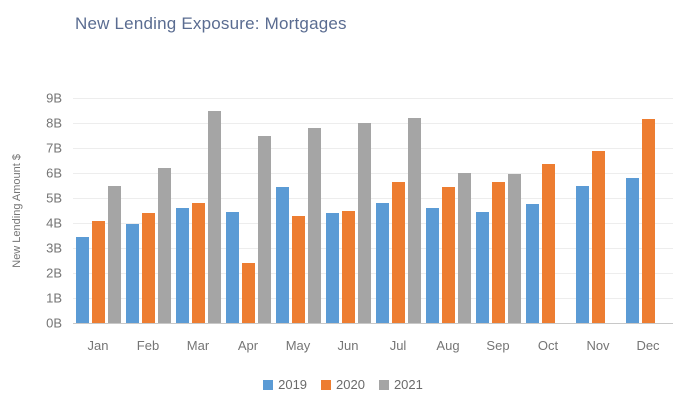 The image size is (686, 412). I want to click on legend: 2019 2020 2021, so click(343, 384).